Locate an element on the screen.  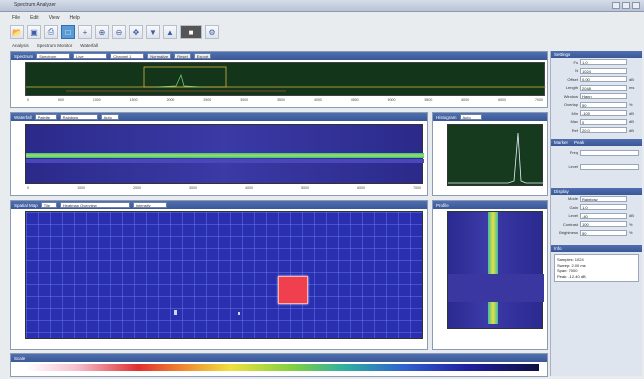
menu-file: File is located at coordinates (16, 17).